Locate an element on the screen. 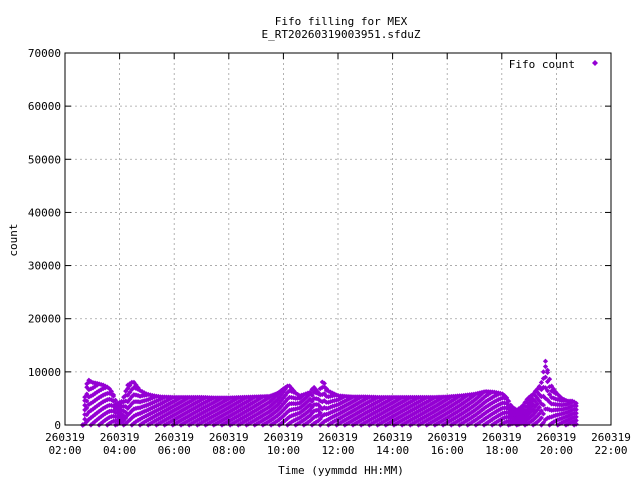  y-tick-label: 30000 is located at coordinates (44, 266).